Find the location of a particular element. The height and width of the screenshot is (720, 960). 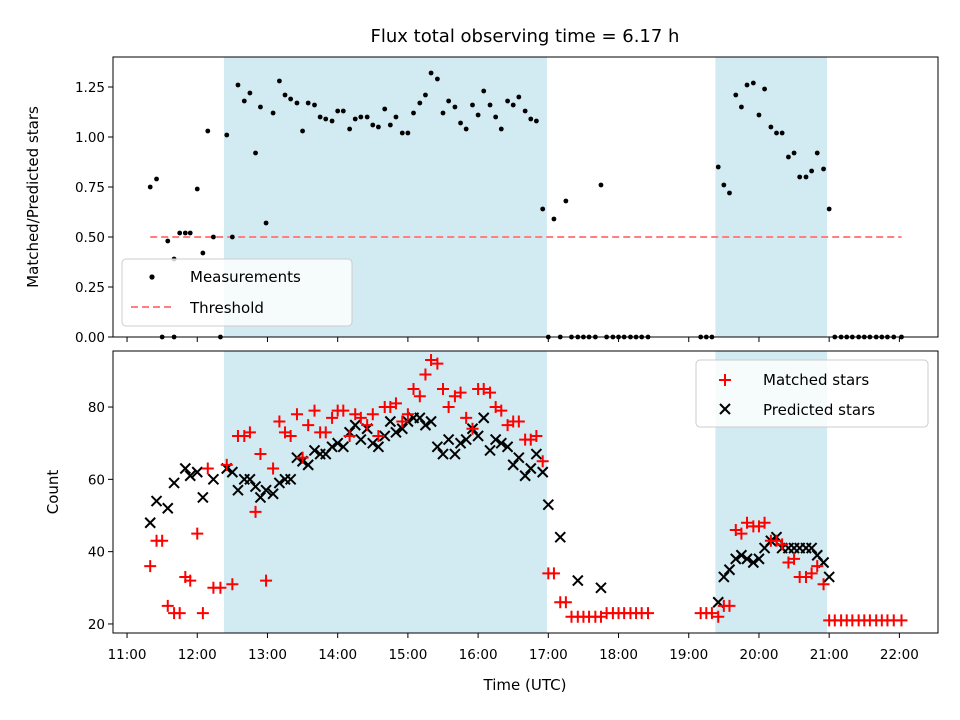

y-tick-label: 0.75 is located at coordinates (90, 188).